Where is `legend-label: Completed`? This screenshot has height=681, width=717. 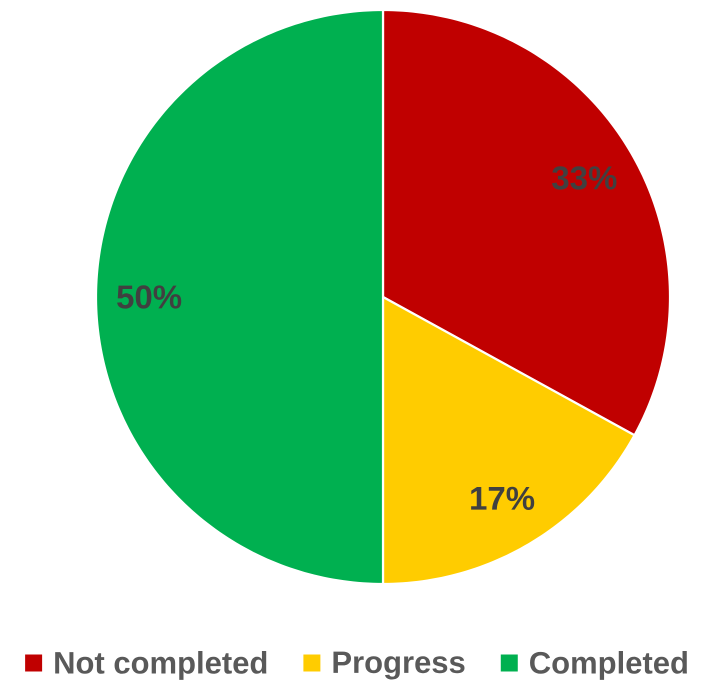
legend-label: Completed is located at coordinates (608, 665).